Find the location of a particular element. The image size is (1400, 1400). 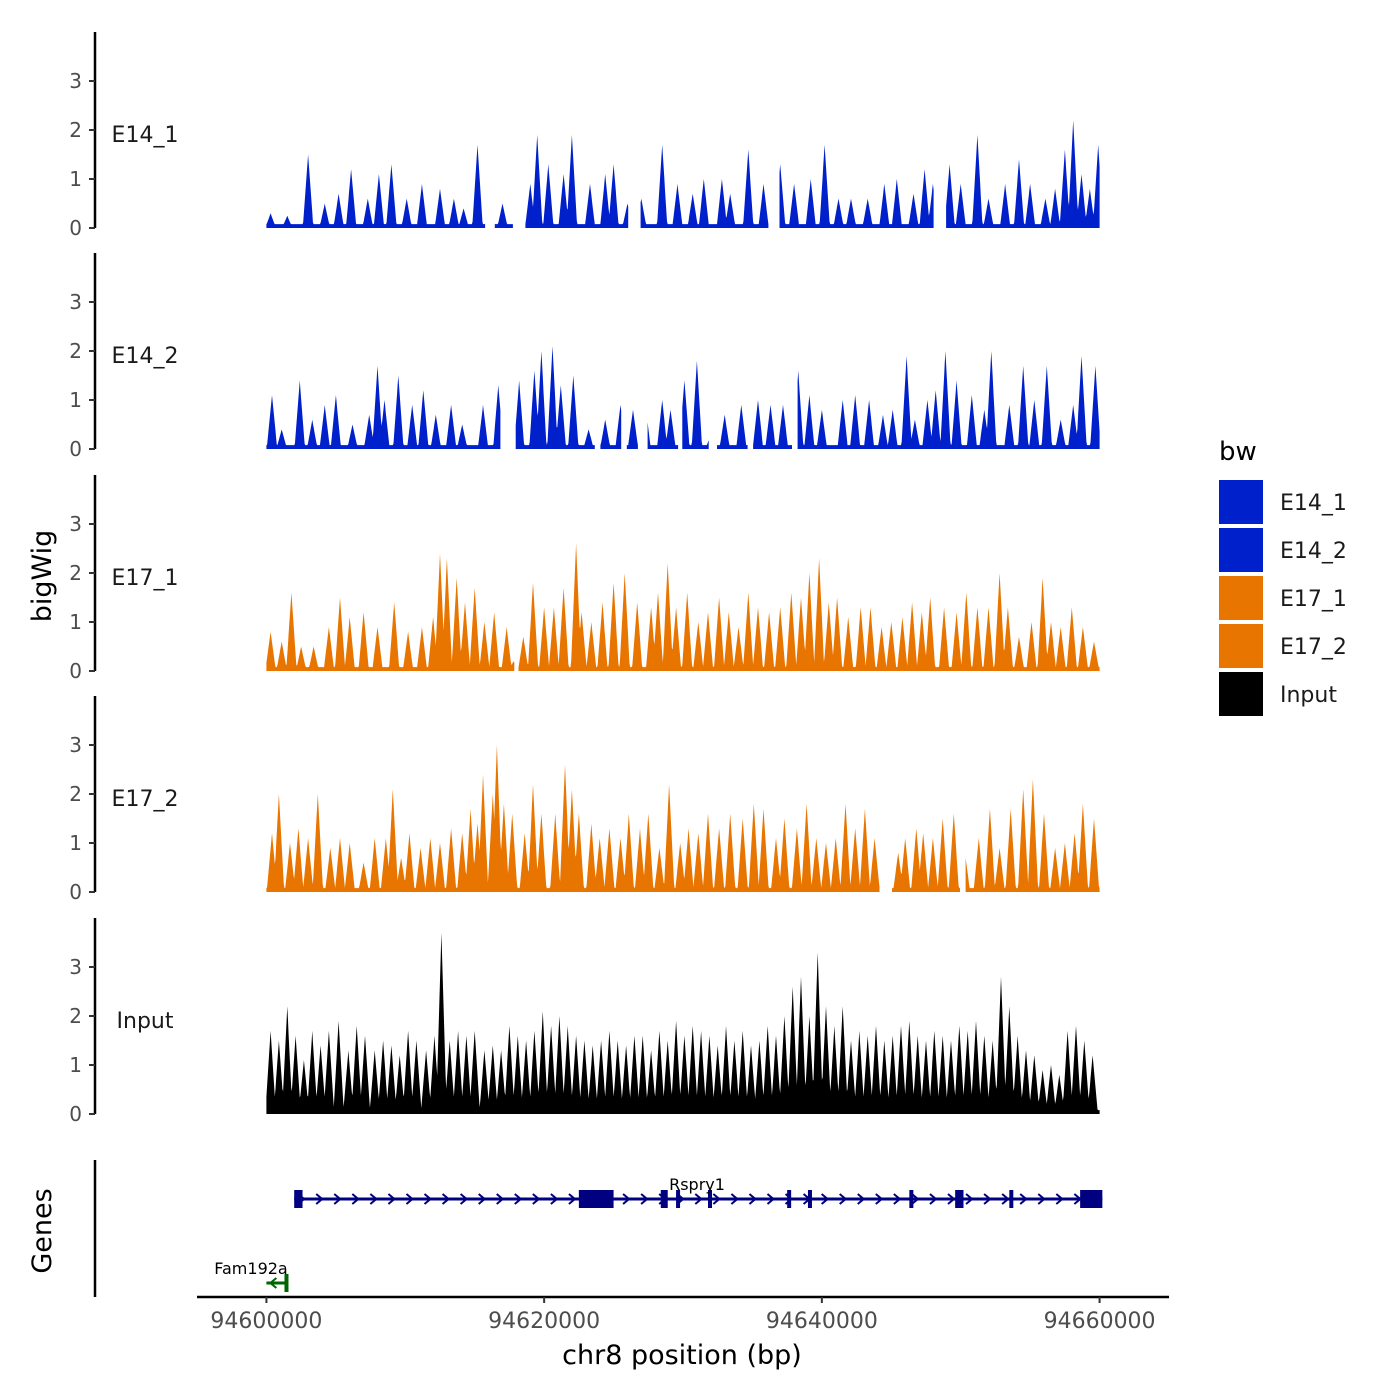

legend-item: E17_1 is located at coordinates (1283, 598).